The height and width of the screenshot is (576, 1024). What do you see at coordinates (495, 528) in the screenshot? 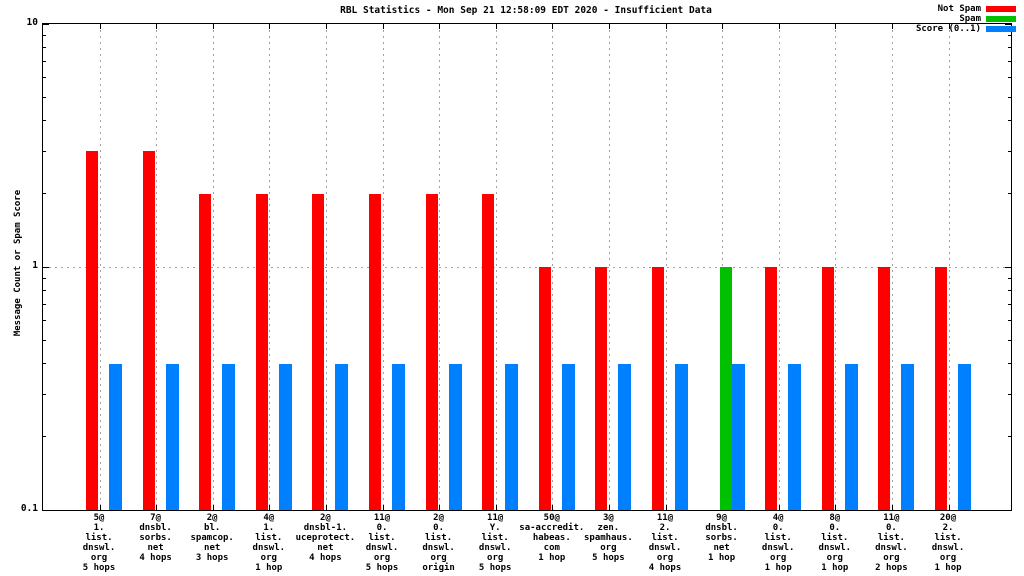
I see `x-tick-label-line: Y.` at bounding box center [495, 528].